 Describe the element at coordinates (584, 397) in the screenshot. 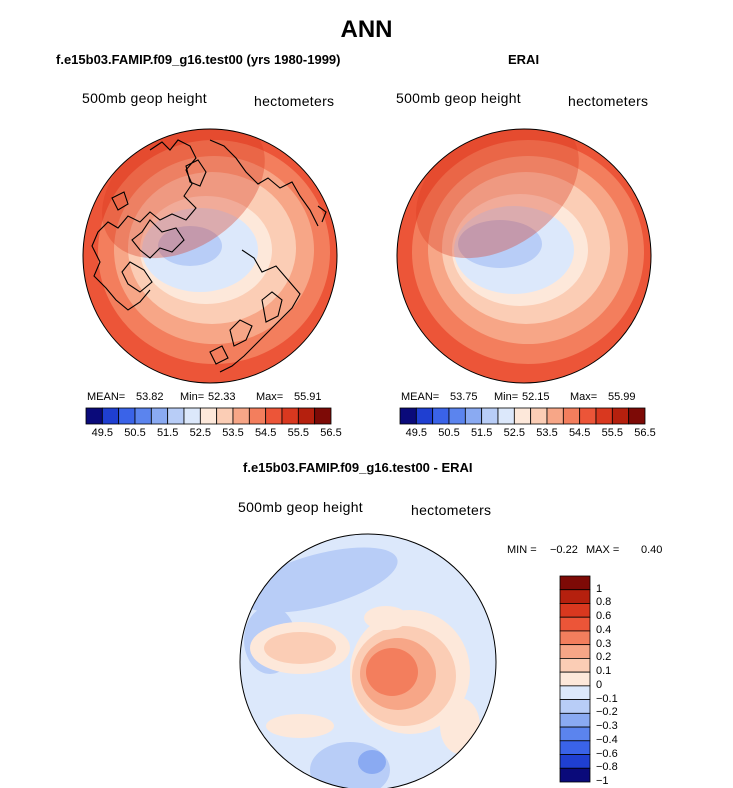

I see `panel2-max-label: Max=` at that location.